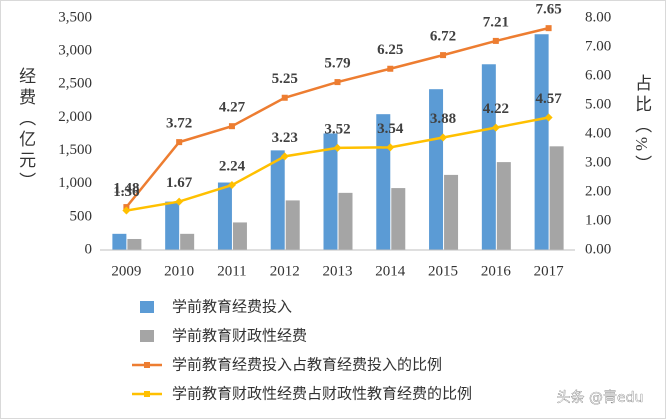 The width and height of the screenshot is (666, 419). I want to click on y2-tick-label: 1.00, so click(598, 220).